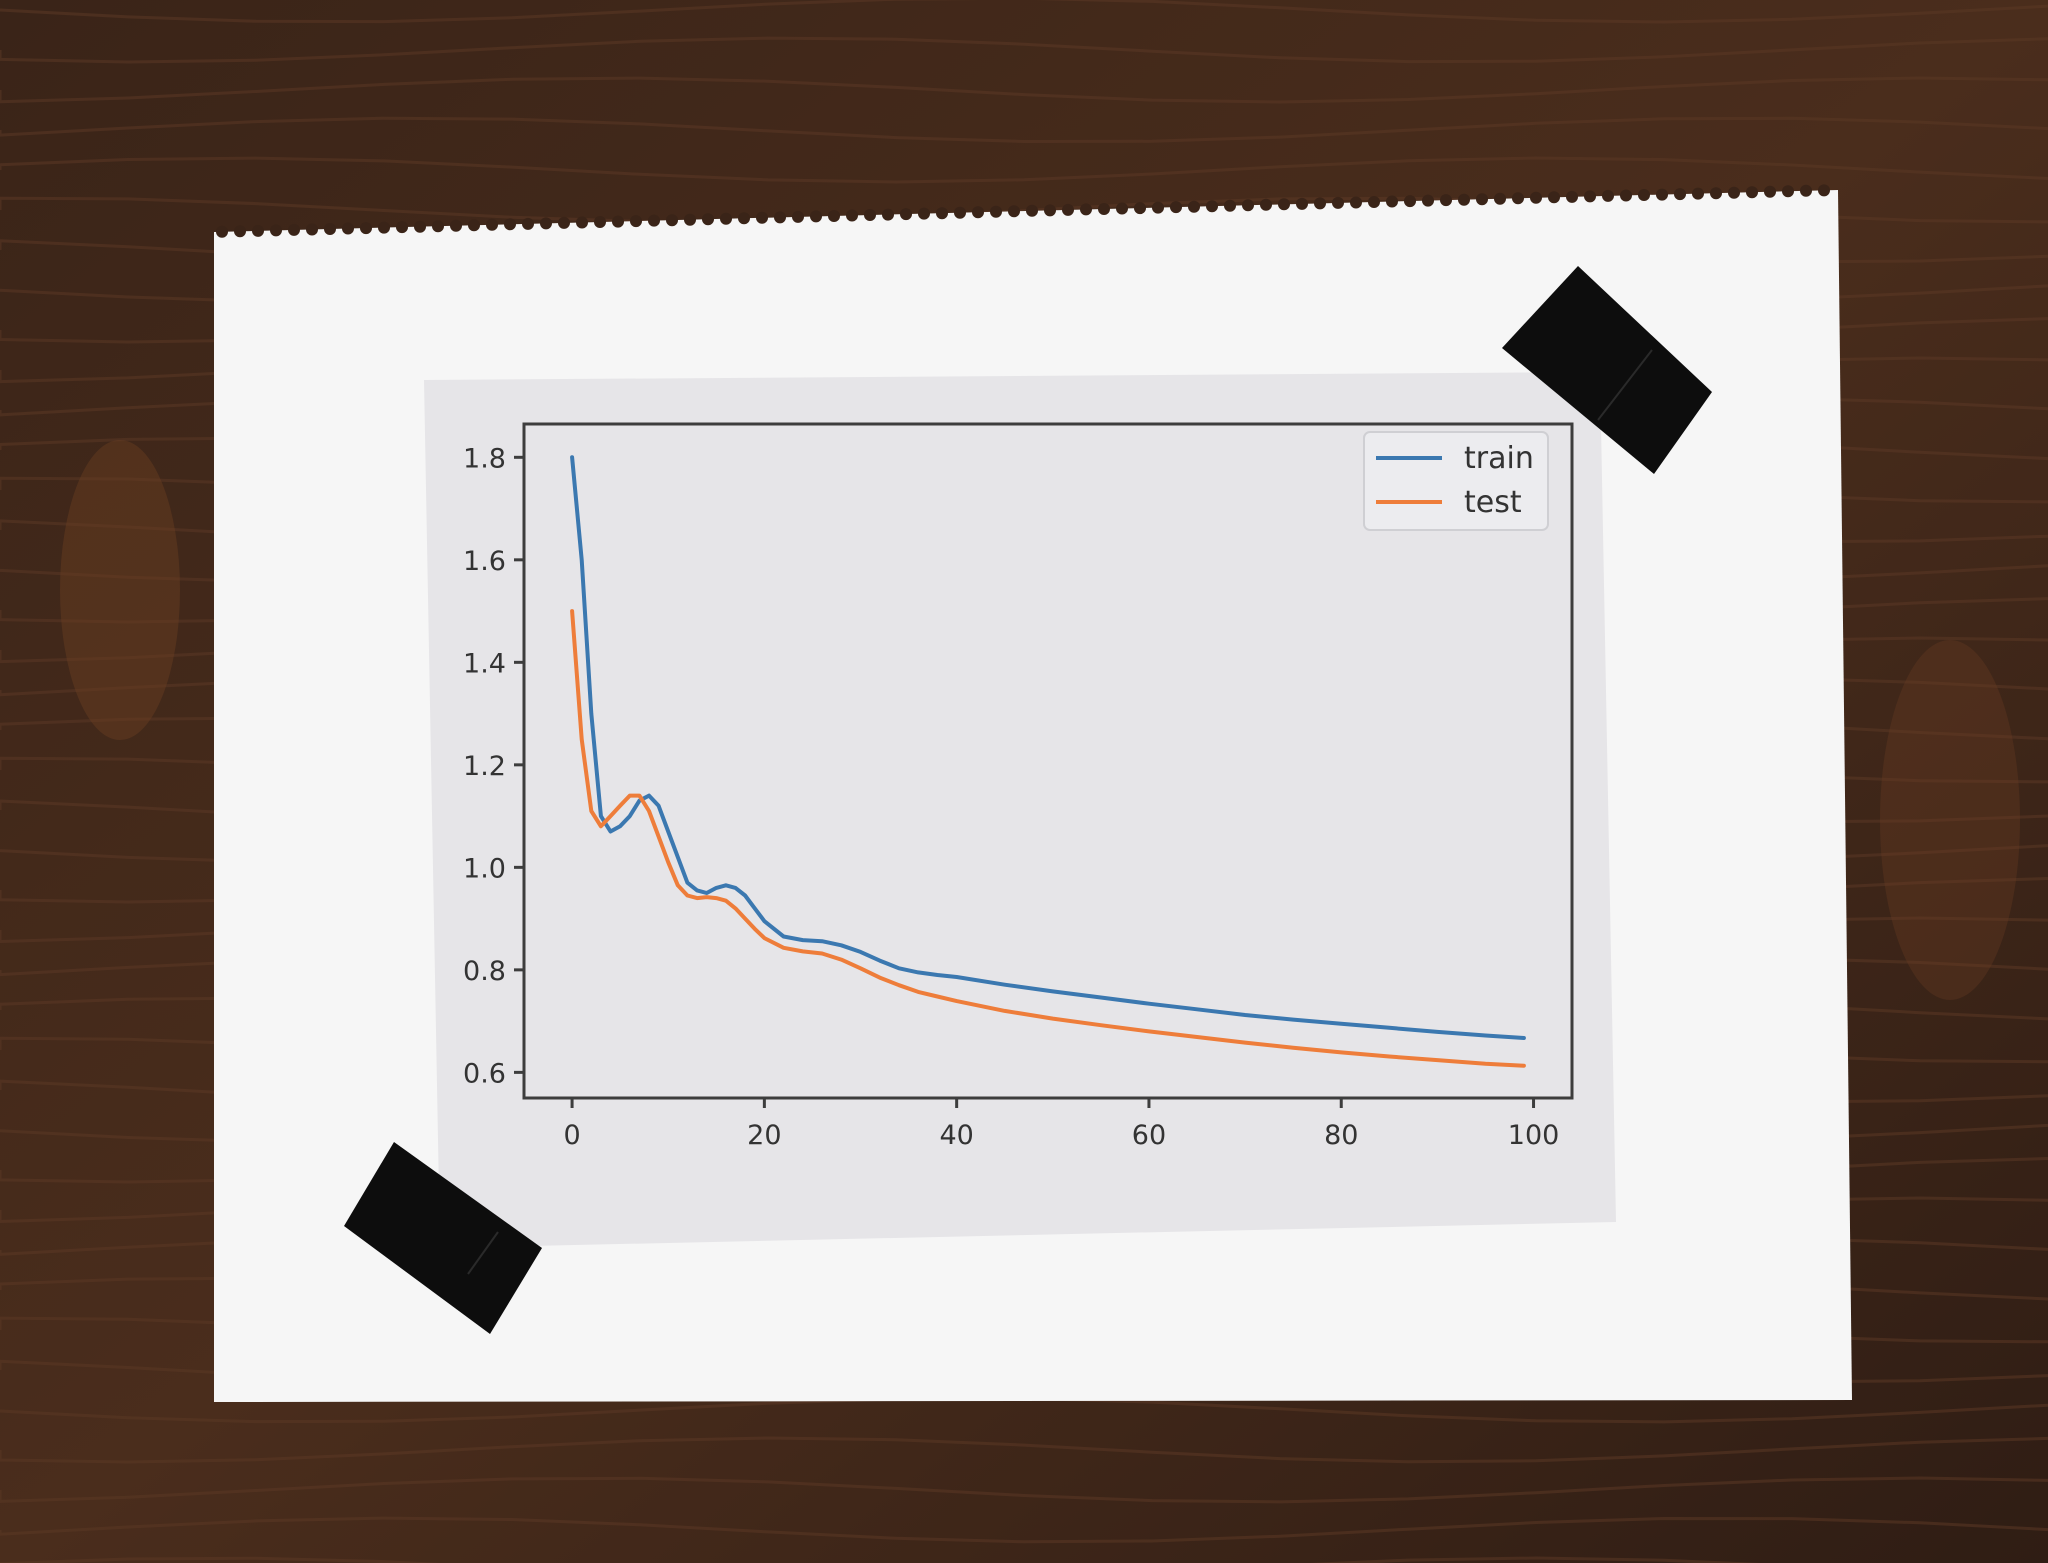  Describe the element at coordinates (764, 1135) in the screenshot. I see `x-tick-label: 20` at that location.